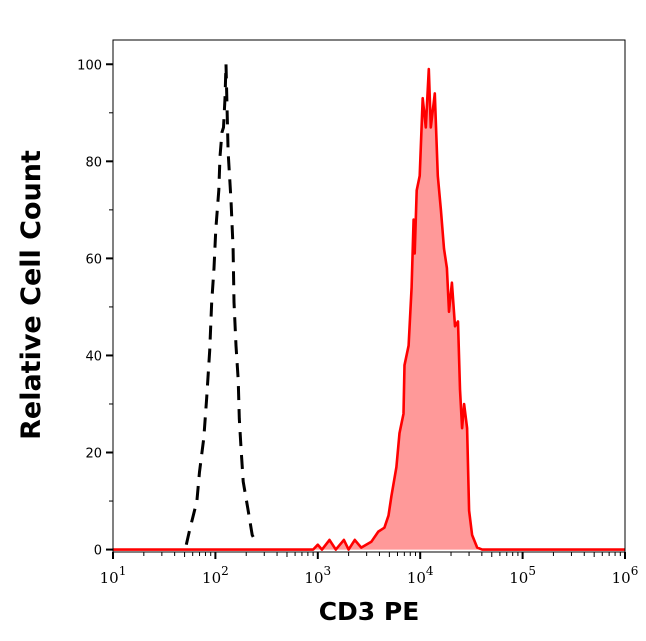 This screenshot has height=641, width=646. I want to click on y-tick-label: 20, so click(93, 454).